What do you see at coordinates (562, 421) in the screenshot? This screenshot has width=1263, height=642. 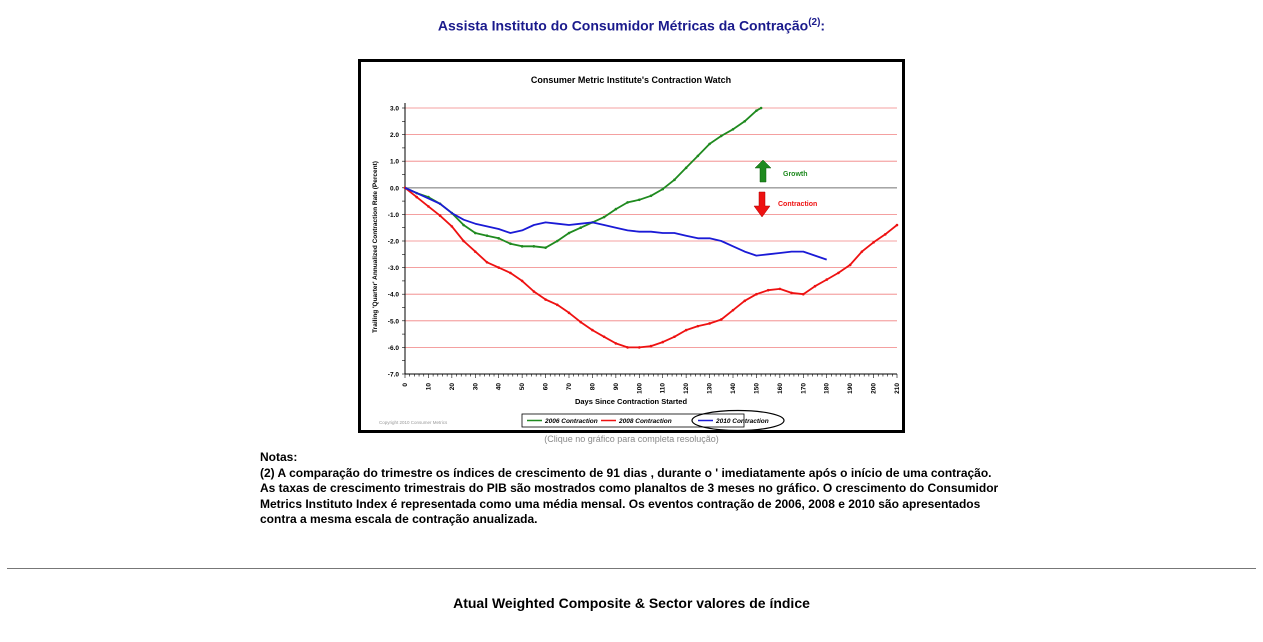 I see `legend-item-2006: 2006 Contraction` at bounding box center [562, 421].